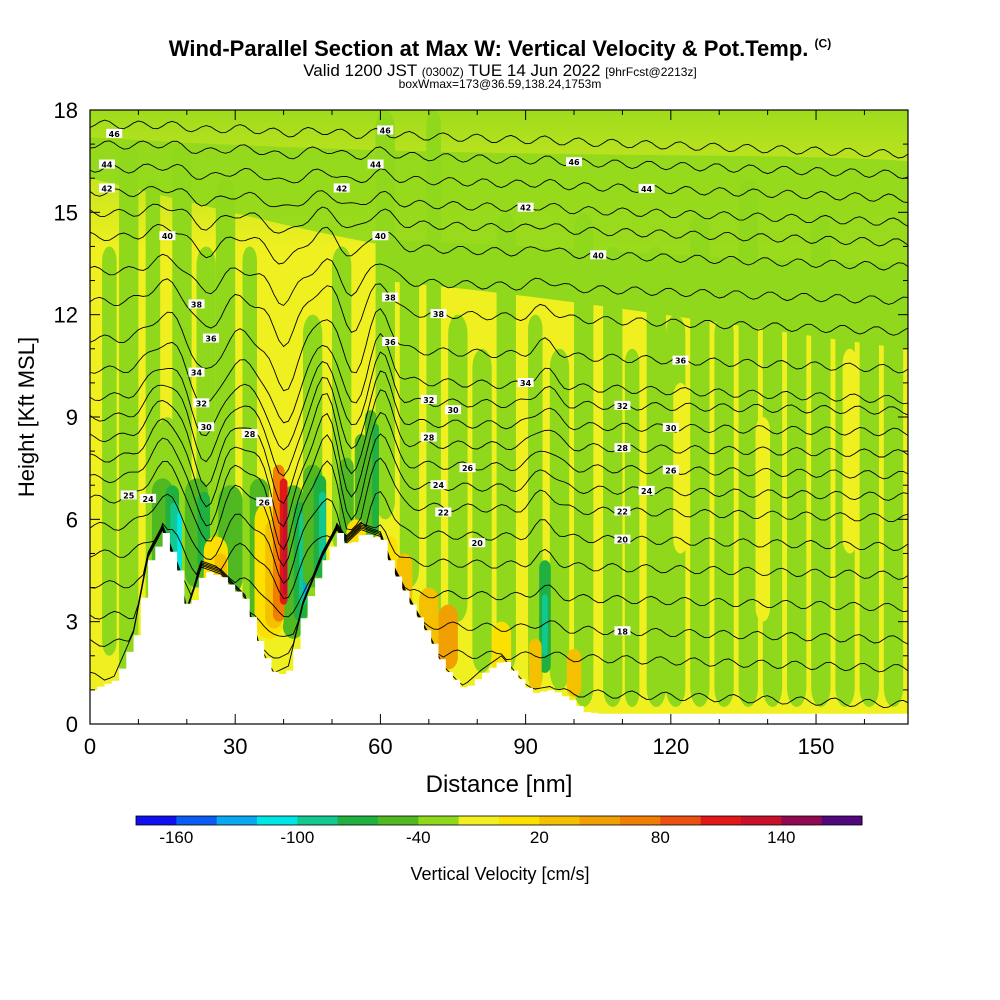 The image size is (1000, 1000). Describe the element at coordinates (499, 784) in the screenshot. I see `x-axis-label: Distance [nm]` at that location.